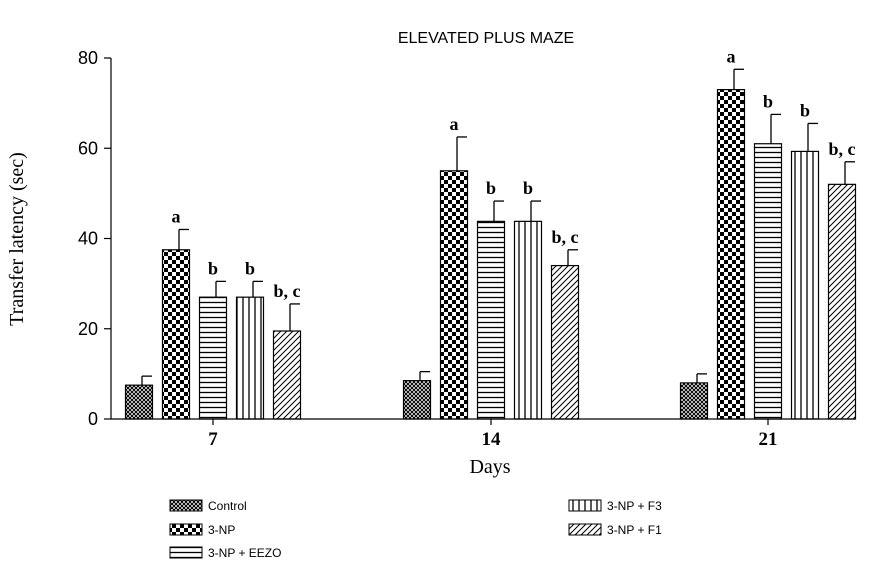 The image size is (874, 569). What do you see at coordinates (17, 239) in the screenshot?
I see `y-axis-label: Transfer latency (sec)` at bounding box center [17, 239].